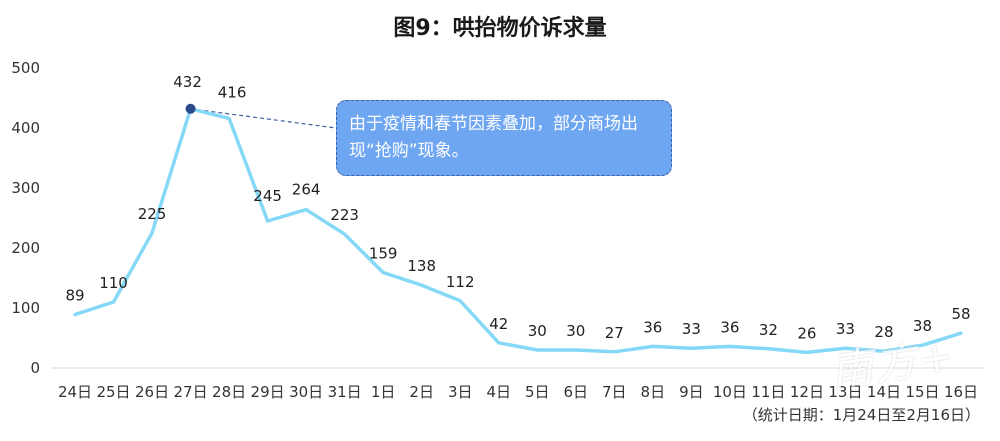 This screenshot has width=1000, height=441. Describe the element at coordinates (383, 254) in the screenshot. I see `data-label: 159` at that location.